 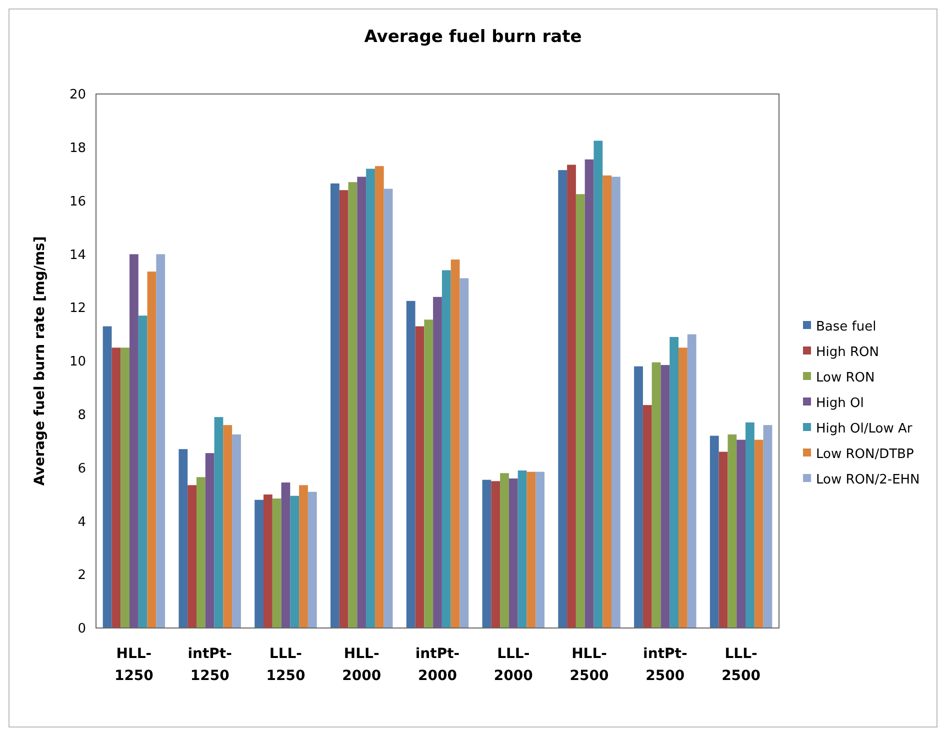 I want to click on y-tick-label: 12, so click(x=77, y=308).